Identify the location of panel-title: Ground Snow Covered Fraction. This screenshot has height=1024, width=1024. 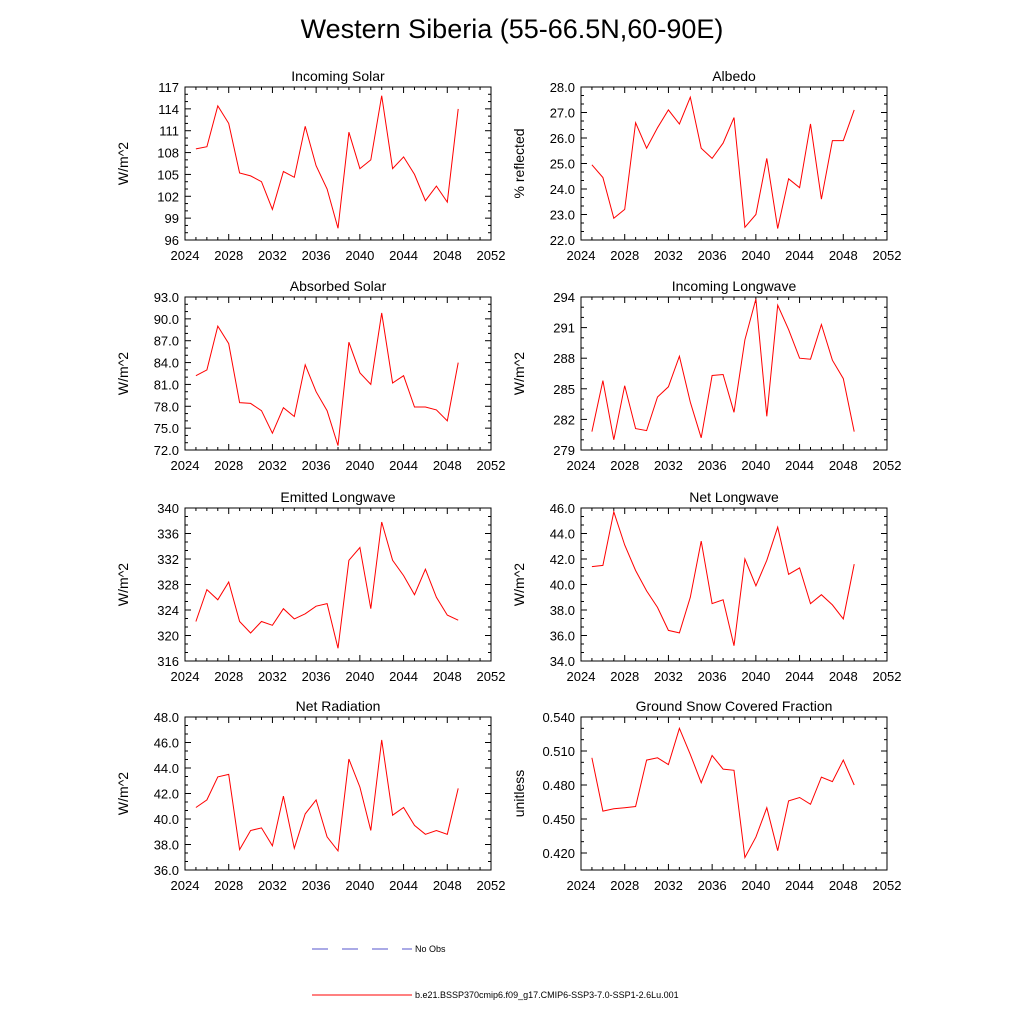
(734, 706).